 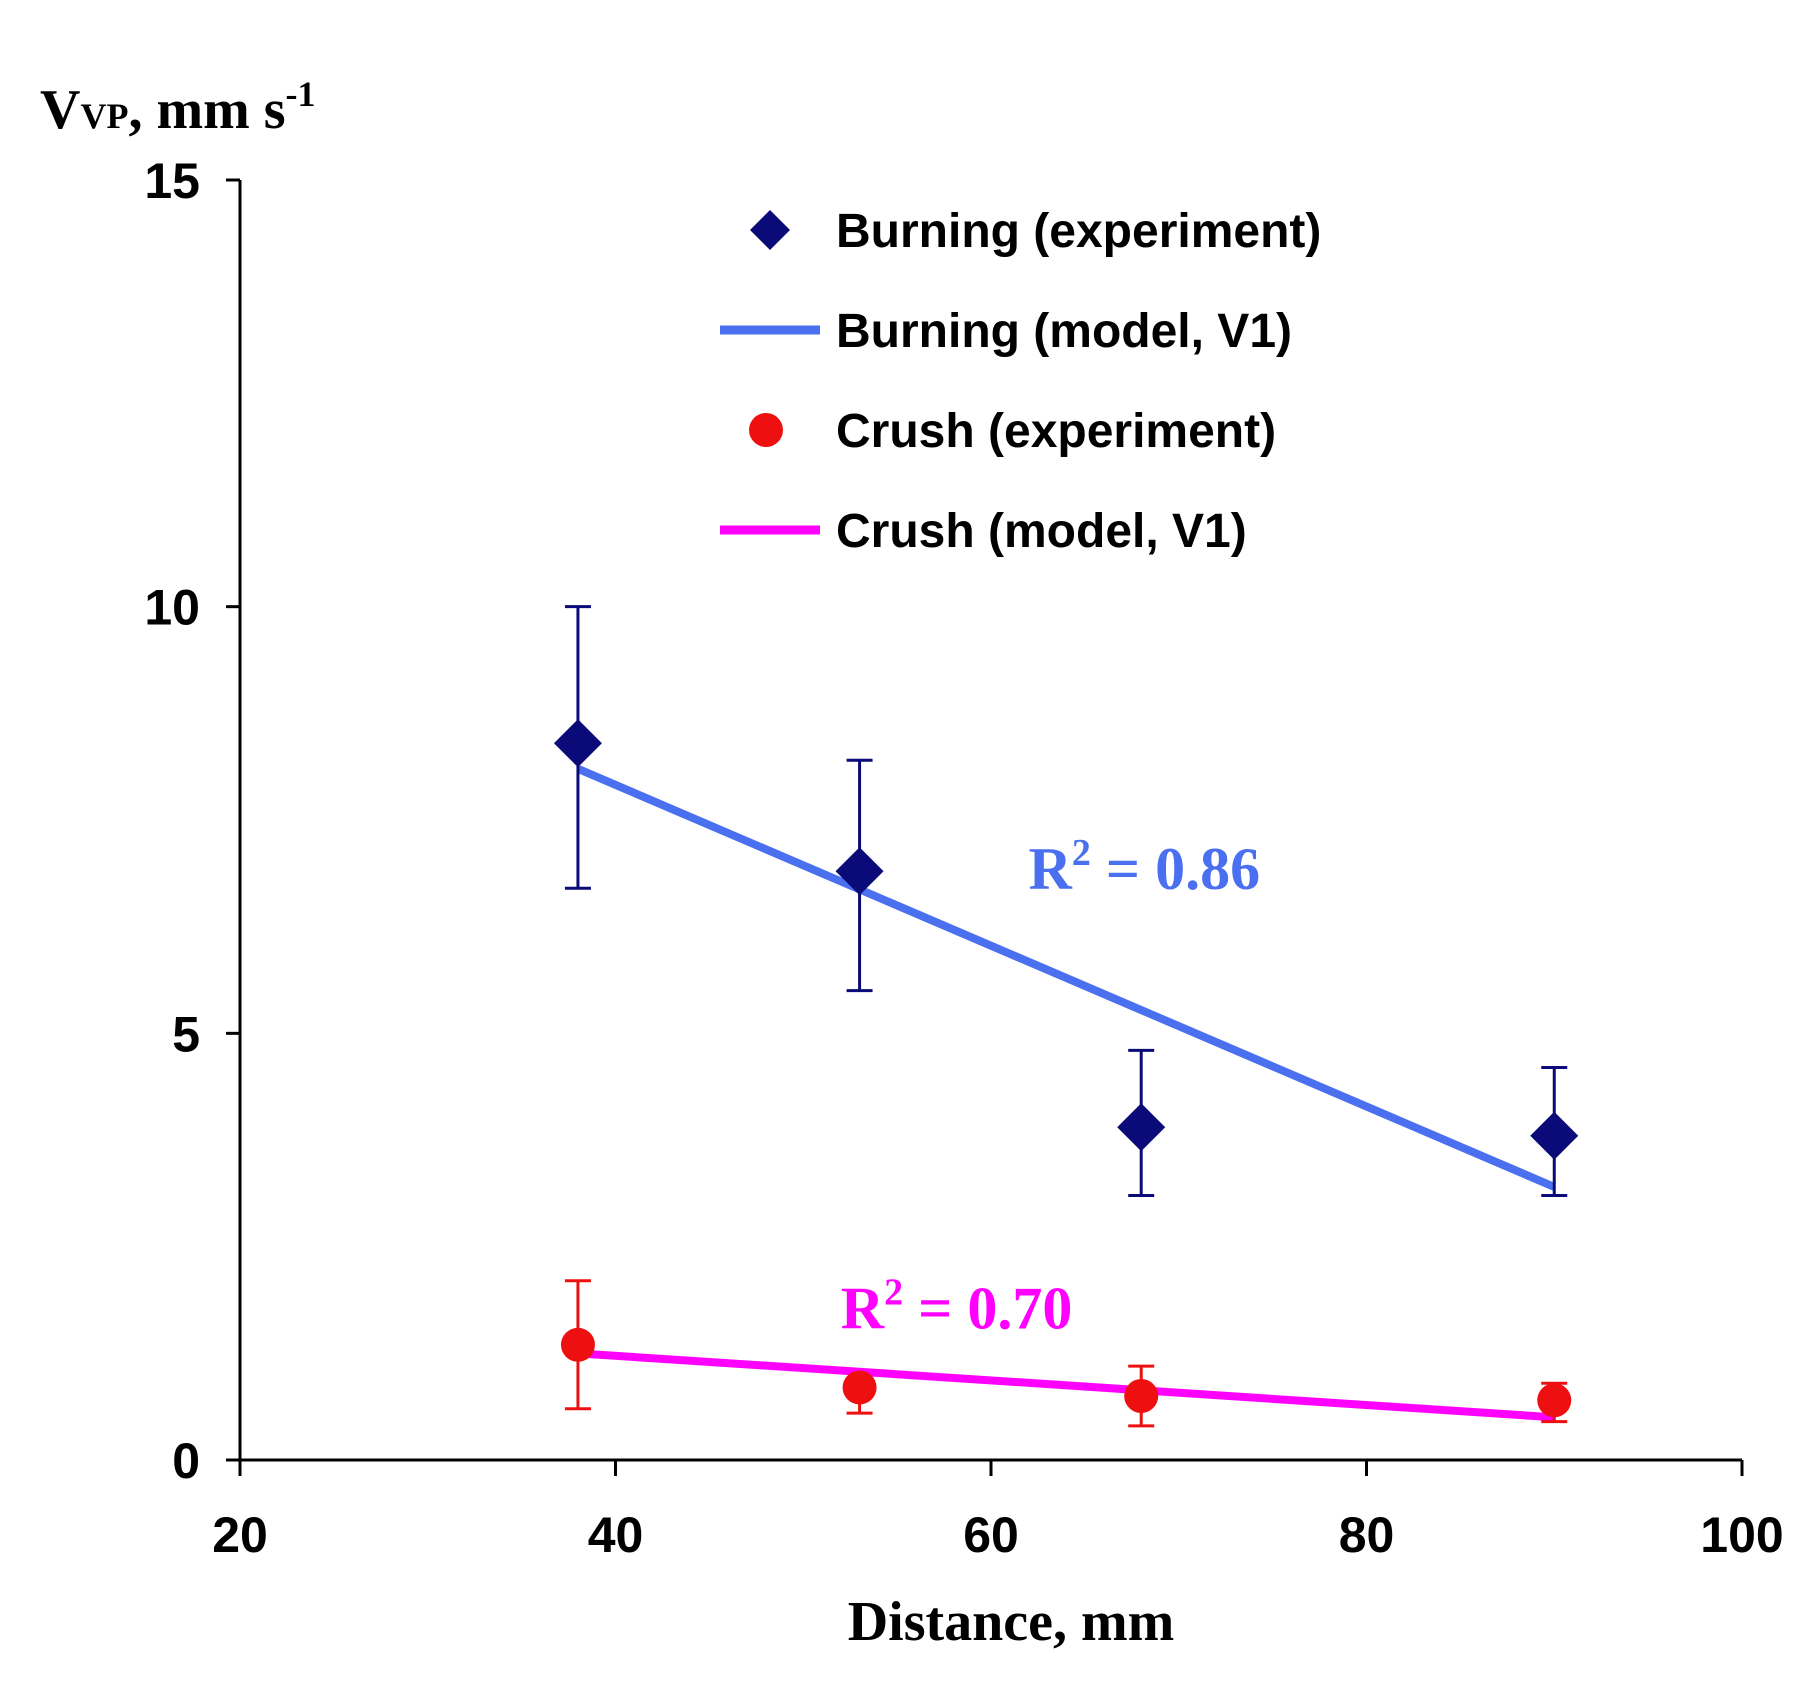 I want to click on y-tick-label: 0, so click(x=186, y=1461).